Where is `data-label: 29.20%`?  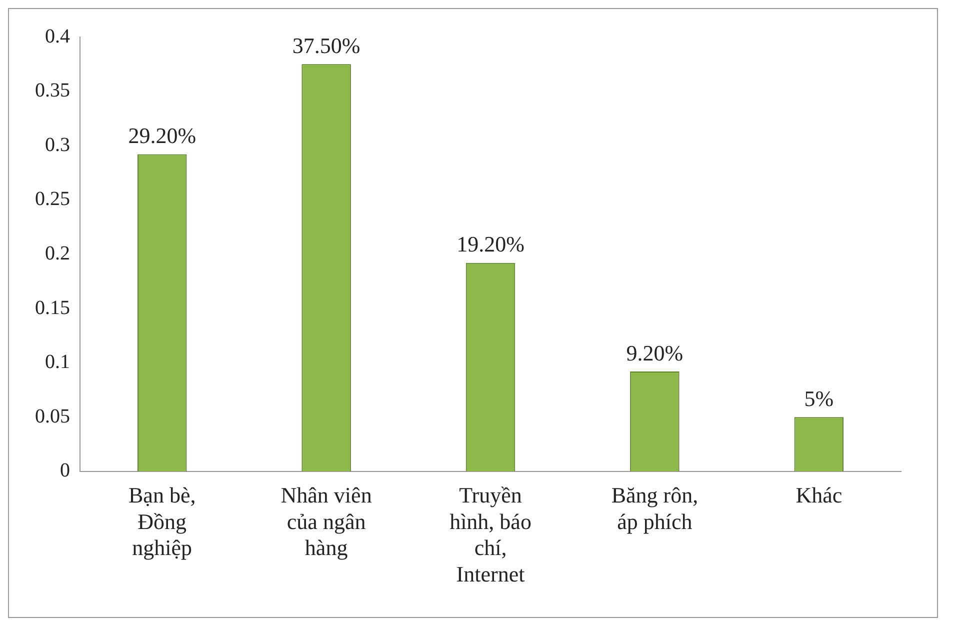 data-label: 29.20% is located at coordinates (162, 135).